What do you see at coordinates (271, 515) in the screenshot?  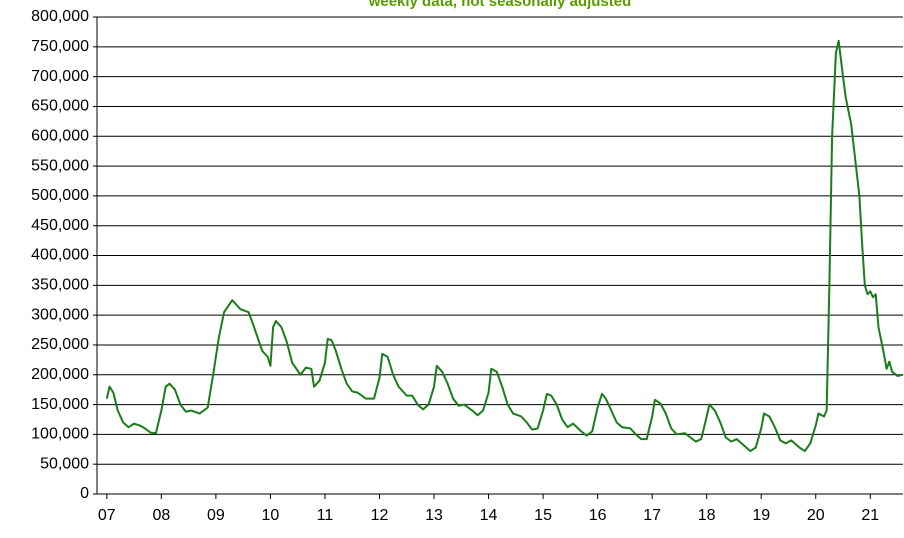 I see `x-tick-label: 10` at bounding box center [271, 515].